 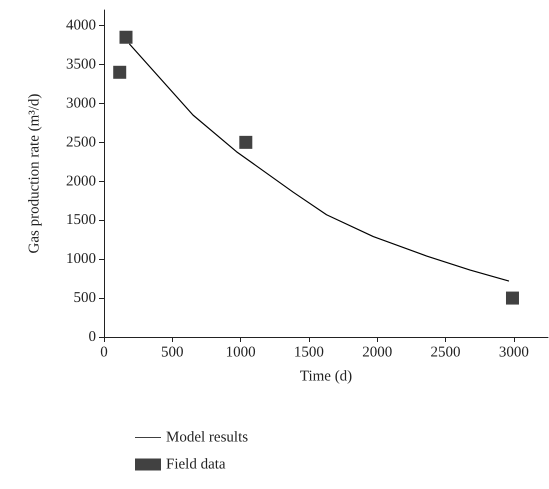 What do you see at coordinates (326, 376) in the screenshot?
I see `x-axis-title: Time (d)` at bounding box center [326, 376].